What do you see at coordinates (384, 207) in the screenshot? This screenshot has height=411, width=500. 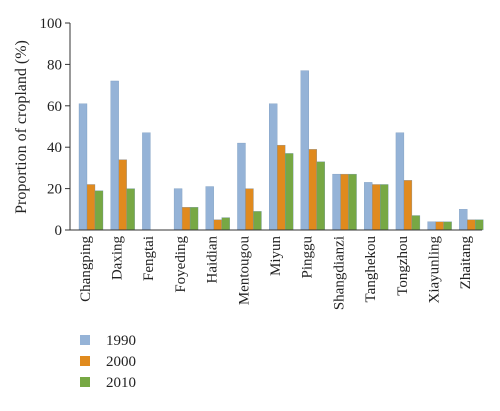 I see `bar-2010-tanghekou` at bounding box center [384, 207].